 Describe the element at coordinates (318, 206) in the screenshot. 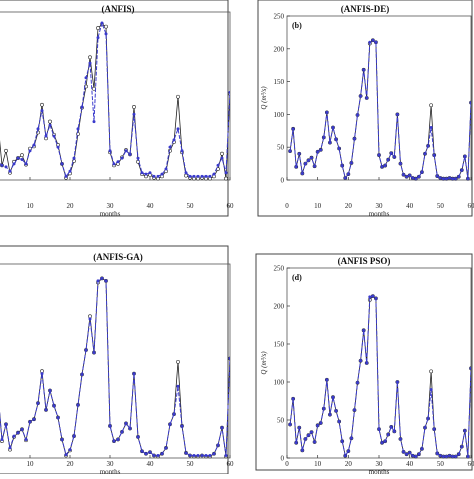

I see `x-tick-label: 10` at that location.